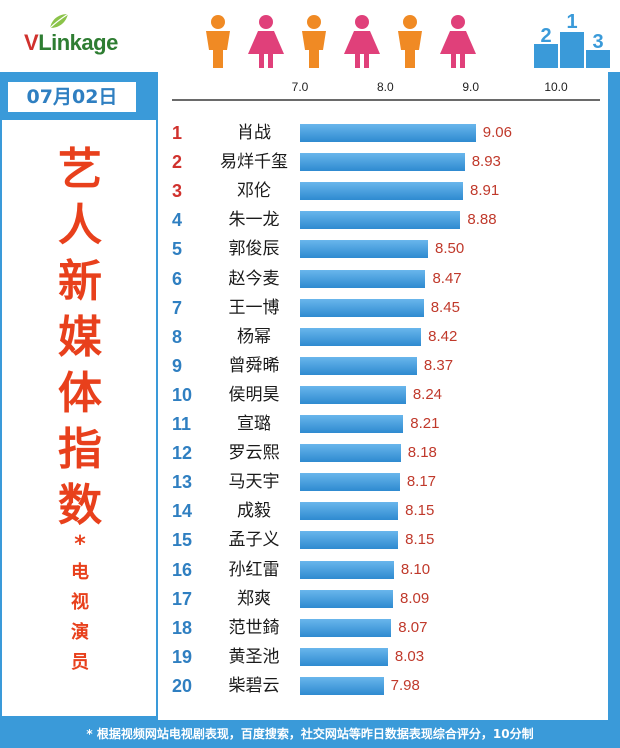  I want to click on ranking-row: 14 成毅 8.15, so click(383, 511).